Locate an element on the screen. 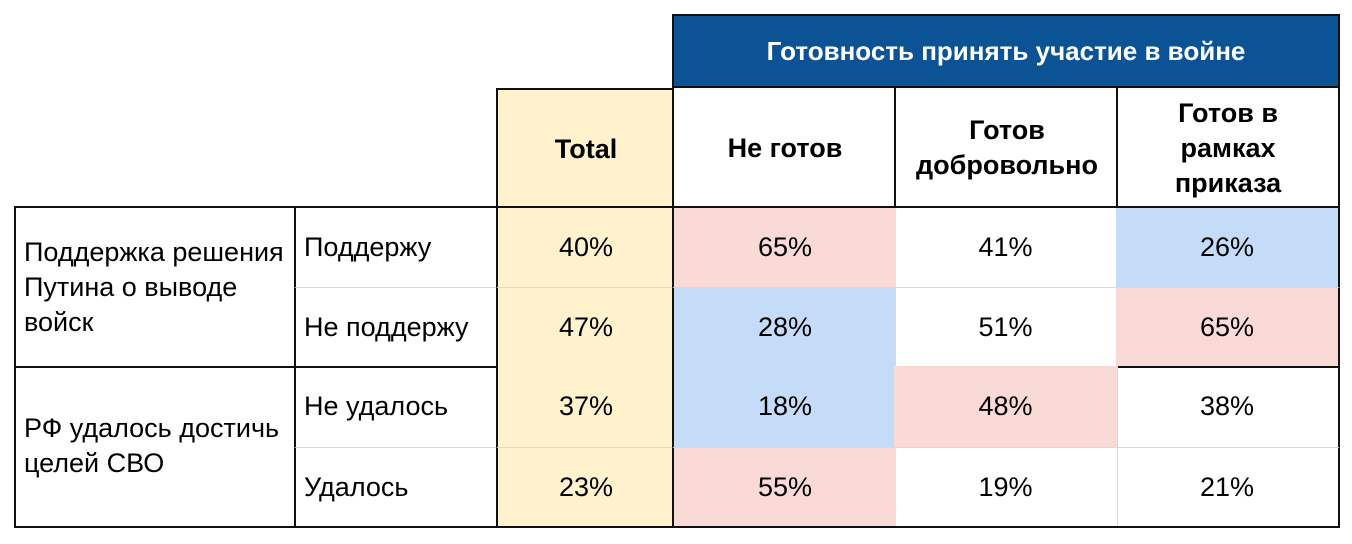 The width and height of the screenshot is (1352, 544). cell-voluntary: 48% is located at coordinates (1006, 407).